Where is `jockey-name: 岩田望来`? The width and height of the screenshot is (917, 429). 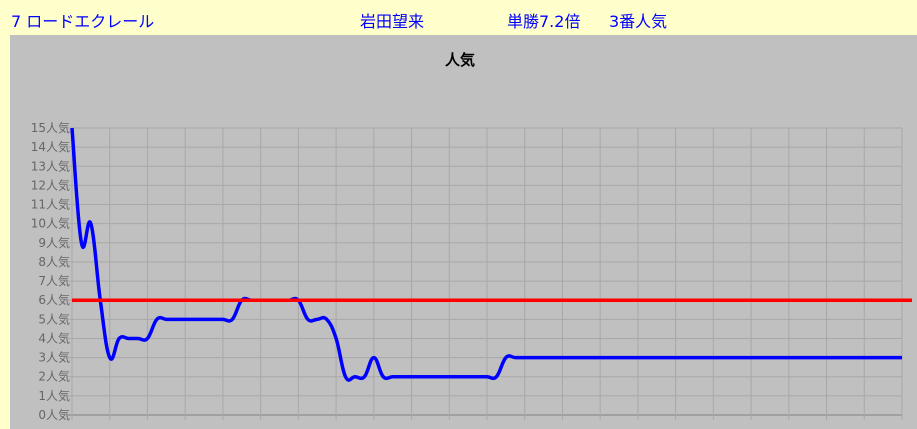
jockey-name: 岩田望来 is located at coordinates (392, 21).